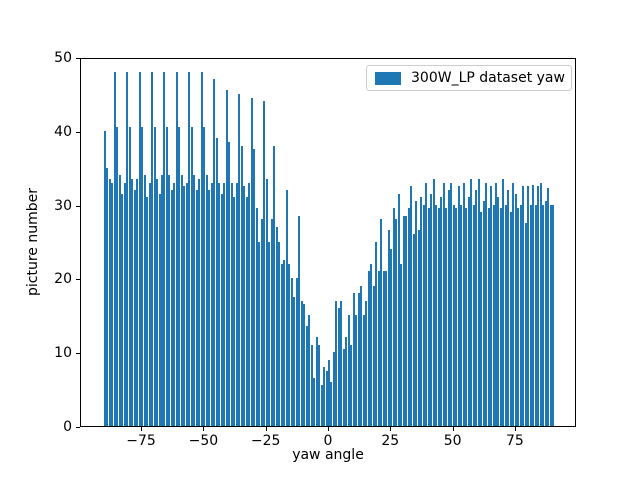 This screenshot has width=640, height=480. Describe the element at coordinates (390, 441) in the screenshot. I see `x-tick-label: 25` at that location.